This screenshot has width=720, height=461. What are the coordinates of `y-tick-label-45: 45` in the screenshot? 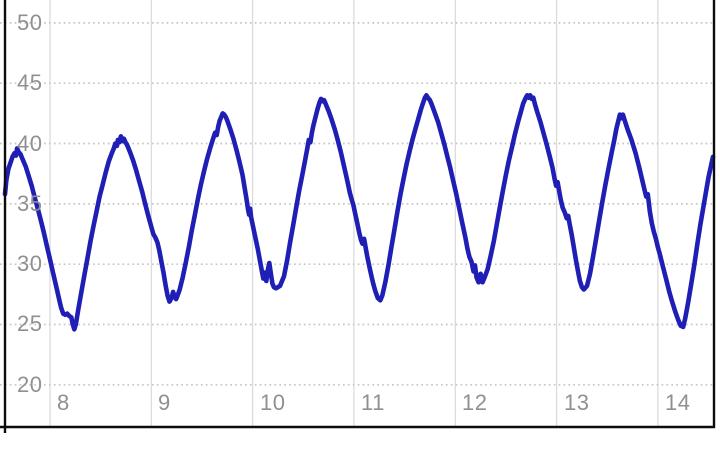 It's located at (30, 82).